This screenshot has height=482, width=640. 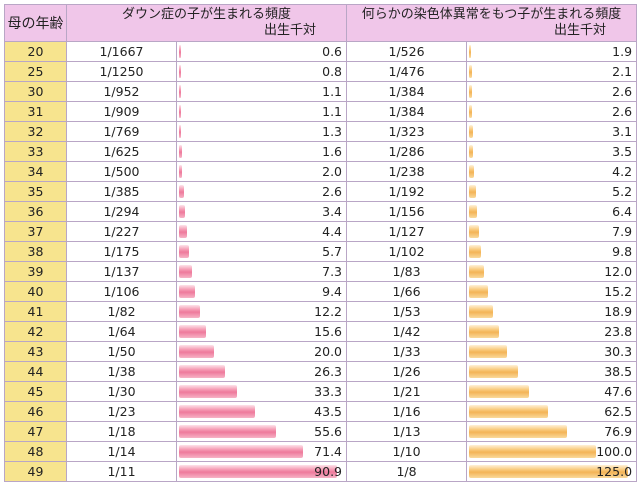 What do you see at coordinates (618, 371) in the screenshot?
I see `other-value: 38.5` at bounding box center [618, 371].